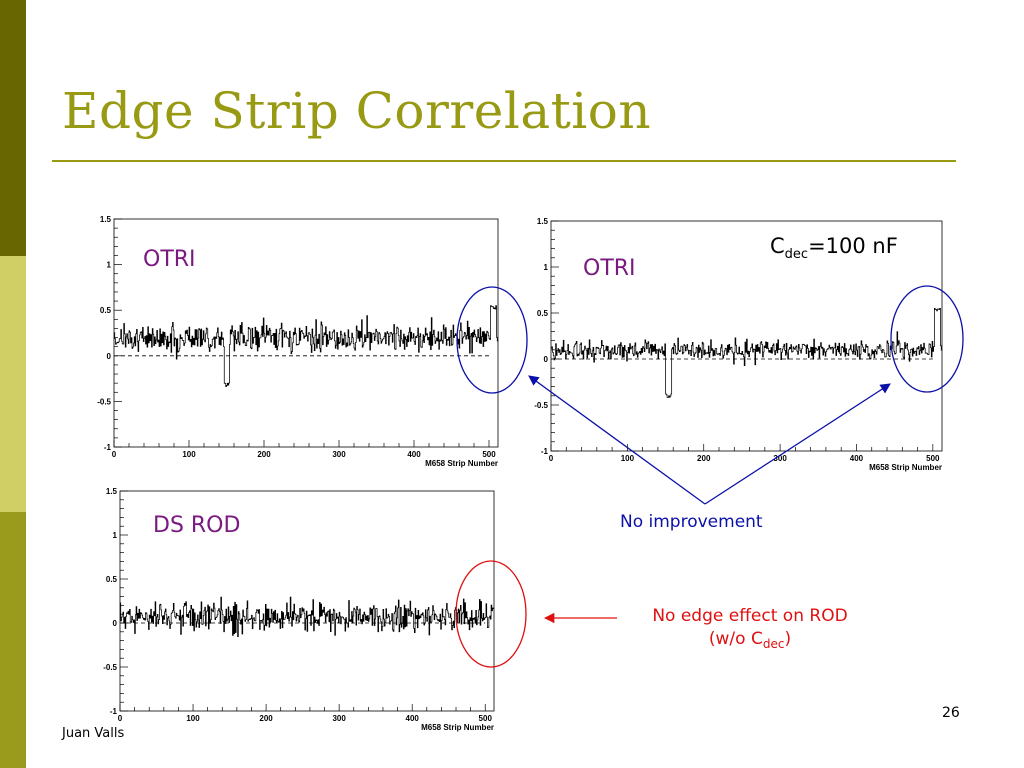 This screenshot has width=1024, height=768. I want to click on footer-author: Juan Valls, so click(93, 733).